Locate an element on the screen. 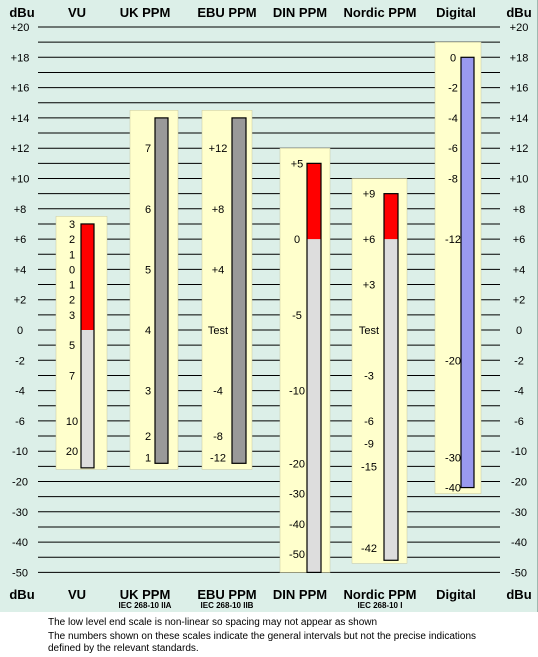  meter-din-ppm: +5 0 -5 -10 -20 -30 -40 -50 is located at coordinates (305, 360).